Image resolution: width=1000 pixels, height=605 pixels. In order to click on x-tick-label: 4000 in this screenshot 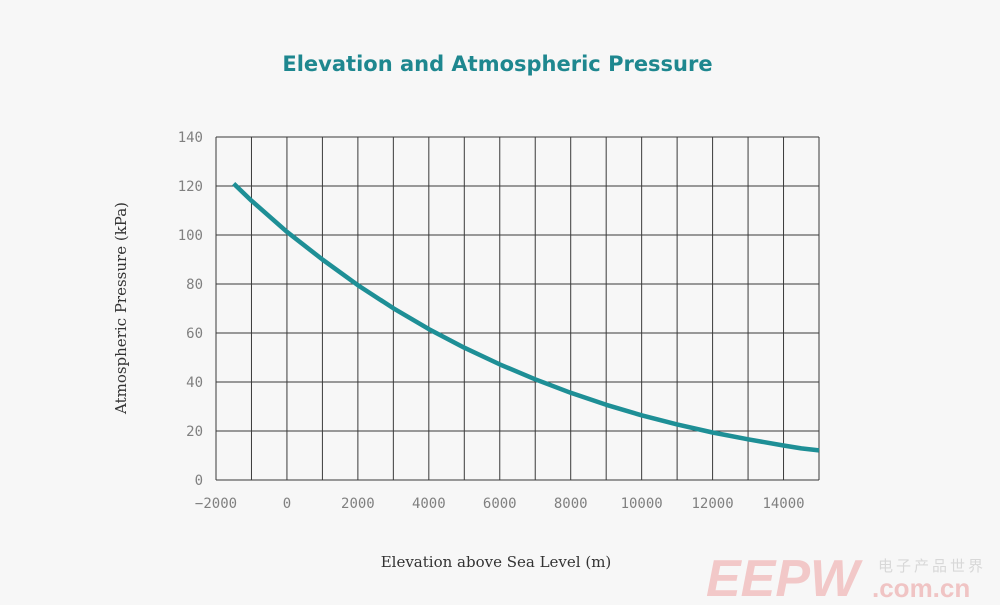, I will do `click(429, 504)`.